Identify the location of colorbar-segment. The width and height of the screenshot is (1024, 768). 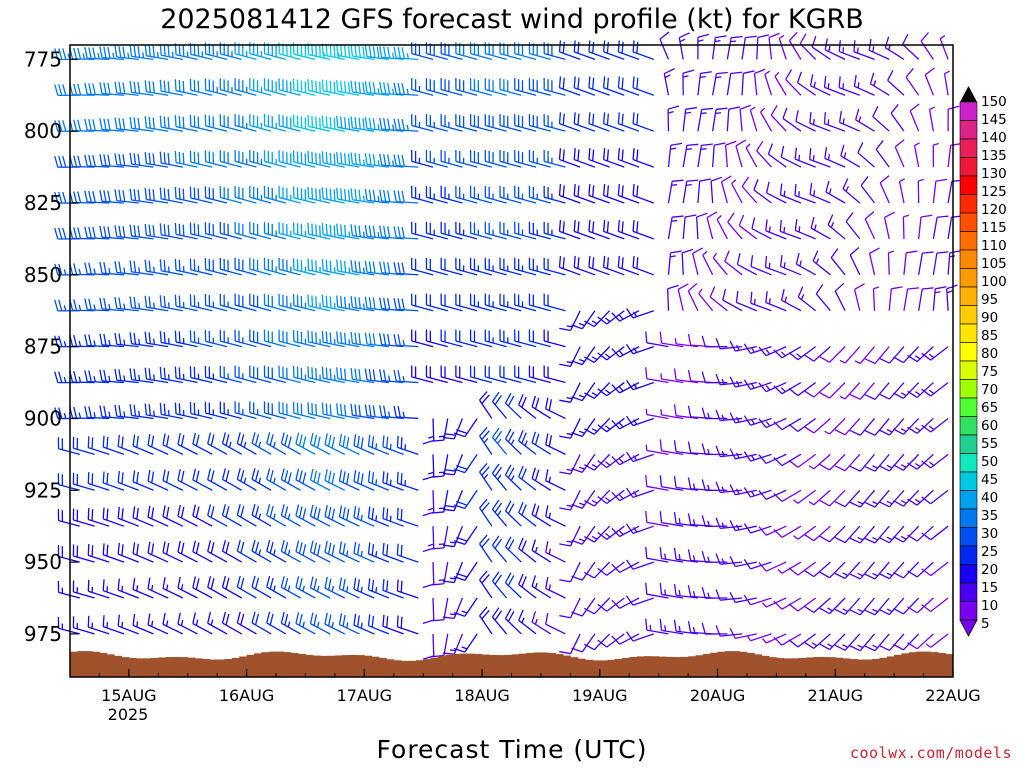
(968, 592).